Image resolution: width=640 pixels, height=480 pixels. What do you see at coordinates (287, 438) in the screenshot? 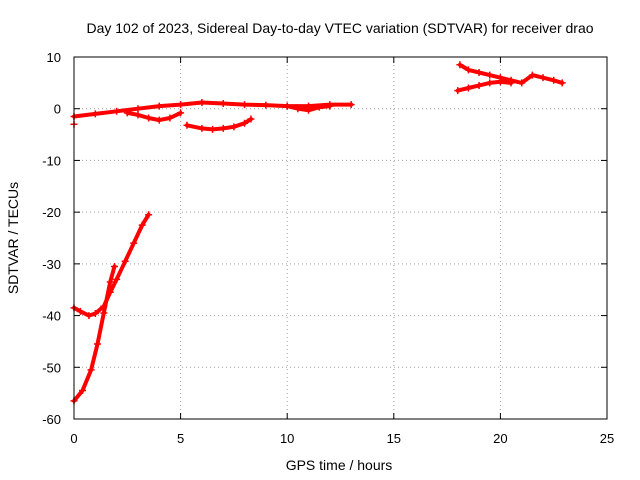
I see `x-tick-label: 10` at bounding box center [287, 438].